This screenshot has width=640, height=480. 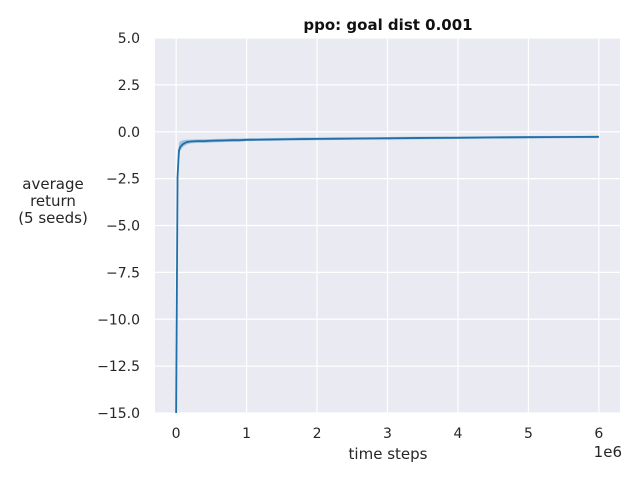 What do you see at coordinates (317, 434) in the screenshot?
I see `x-tick-label: 2` at bounding box center [317, 434].